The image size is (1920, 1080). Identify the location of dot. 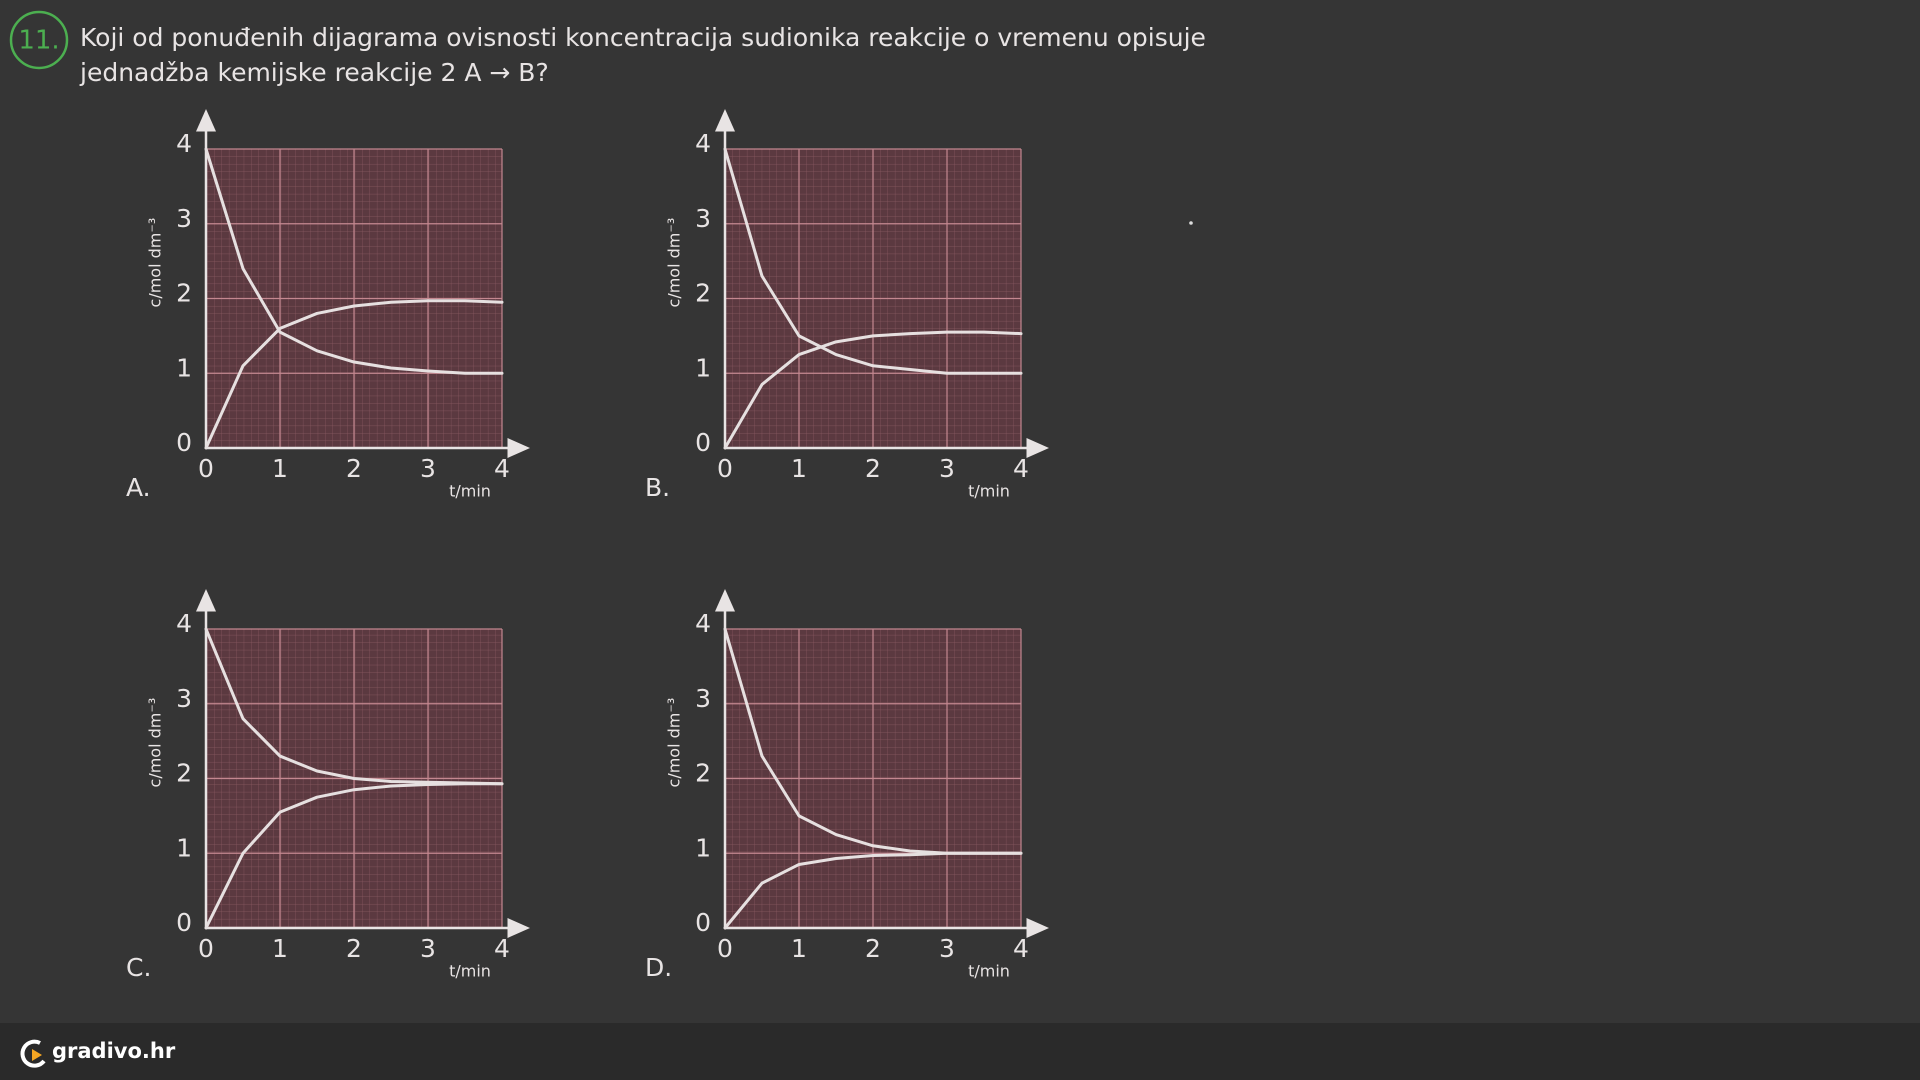
(1191, 223).